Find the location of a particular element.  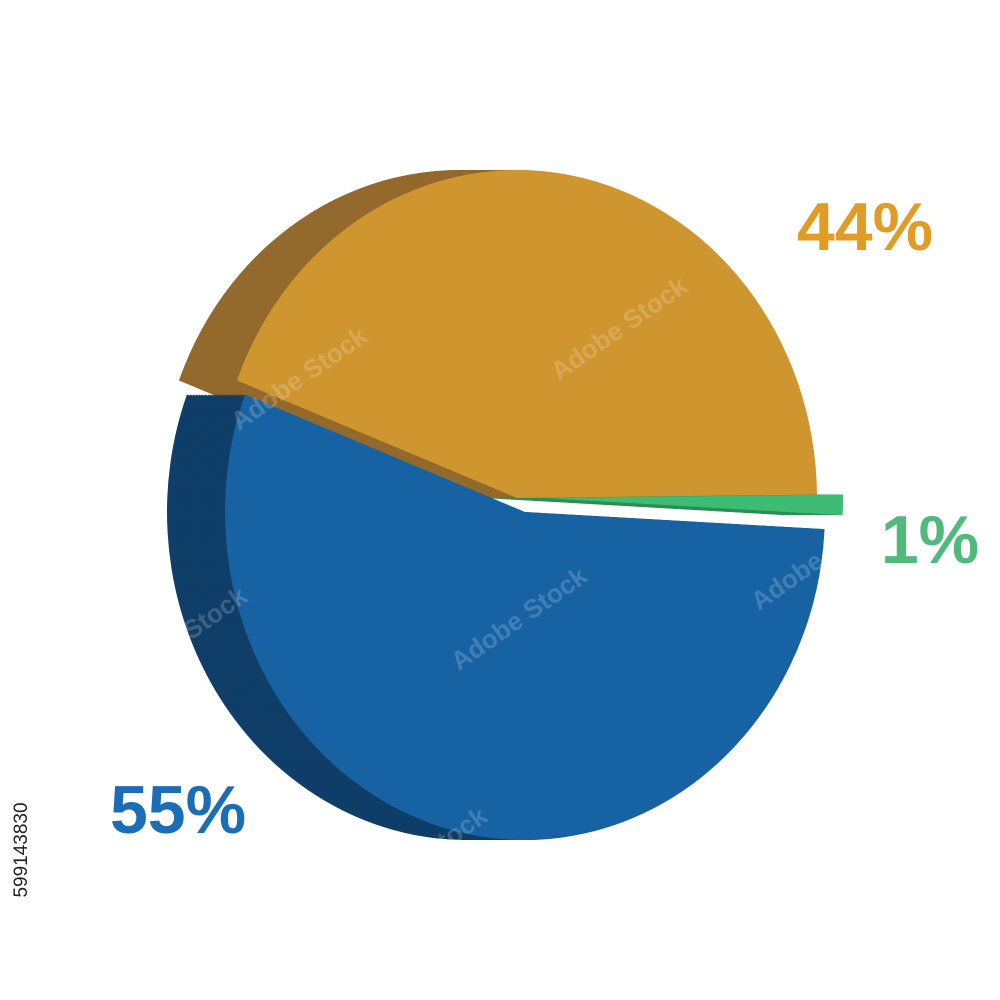

data-label: 55% is located at coordinates (178, 810).